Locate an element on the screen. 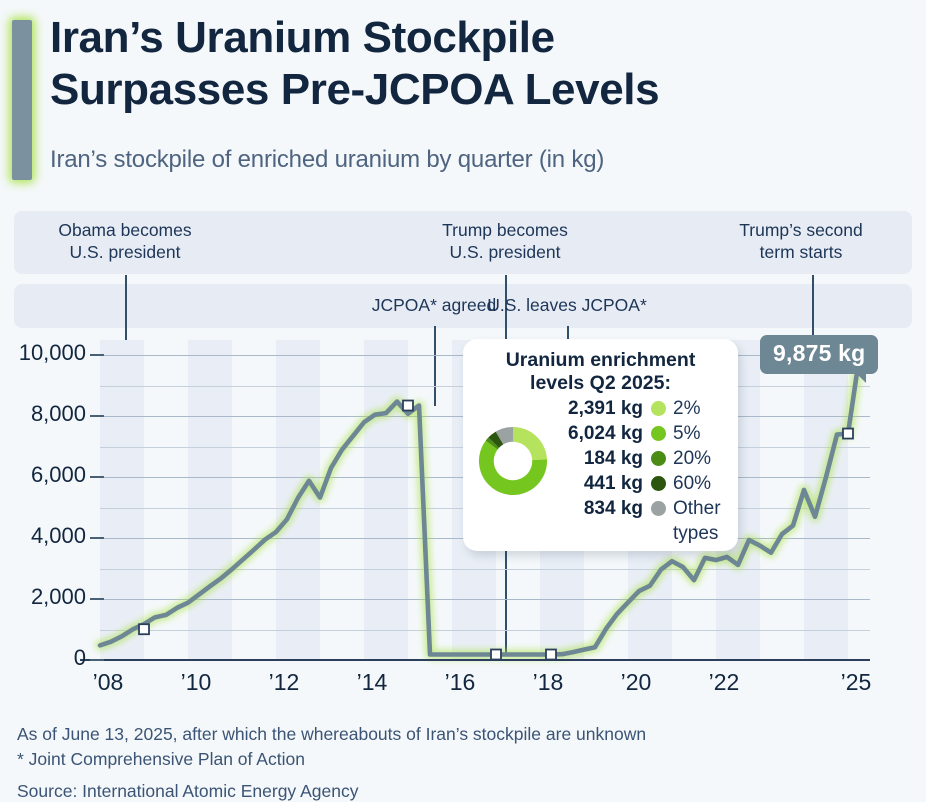 The width and height of the screenshot is (926, 802). donut-card-title: Uranium enrichment levels Q2 2025: is located at coordinates (600, 372).